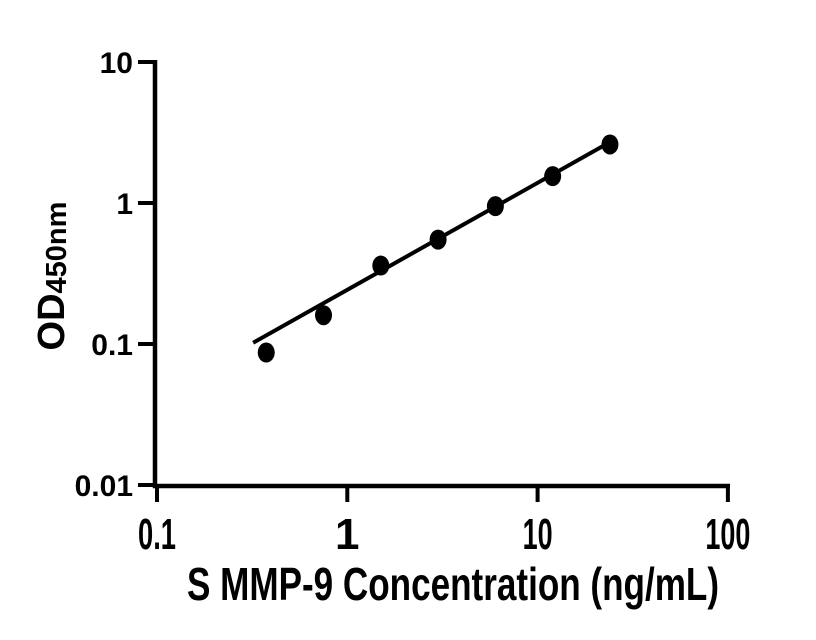 This screenshot has height=640, width=816. What do you see at coordinates (124, 204) in the screenshot?
I see `y-tick-label: 1` at bounding box center [124, 204].